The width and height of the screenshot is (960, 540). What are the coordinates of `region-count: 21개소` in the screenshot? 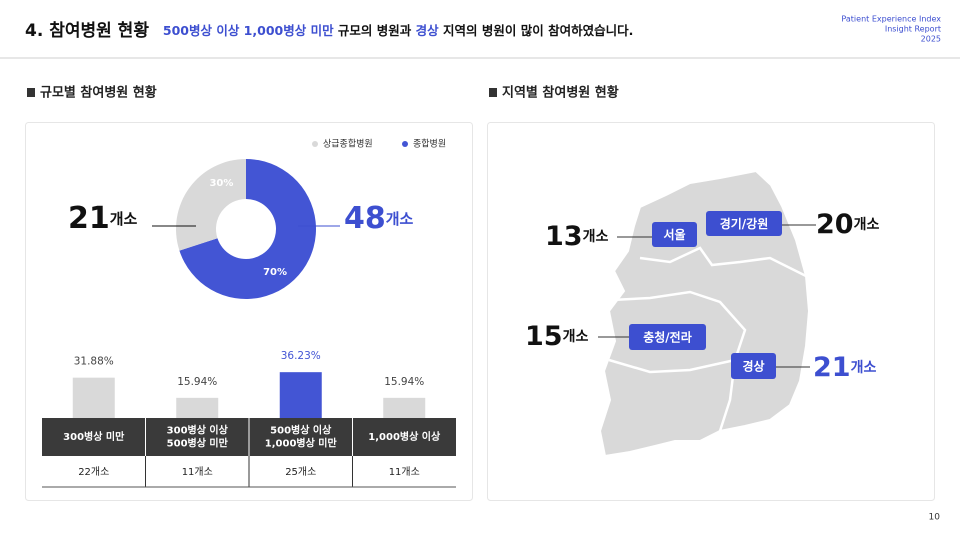 It's located at (844, 367).